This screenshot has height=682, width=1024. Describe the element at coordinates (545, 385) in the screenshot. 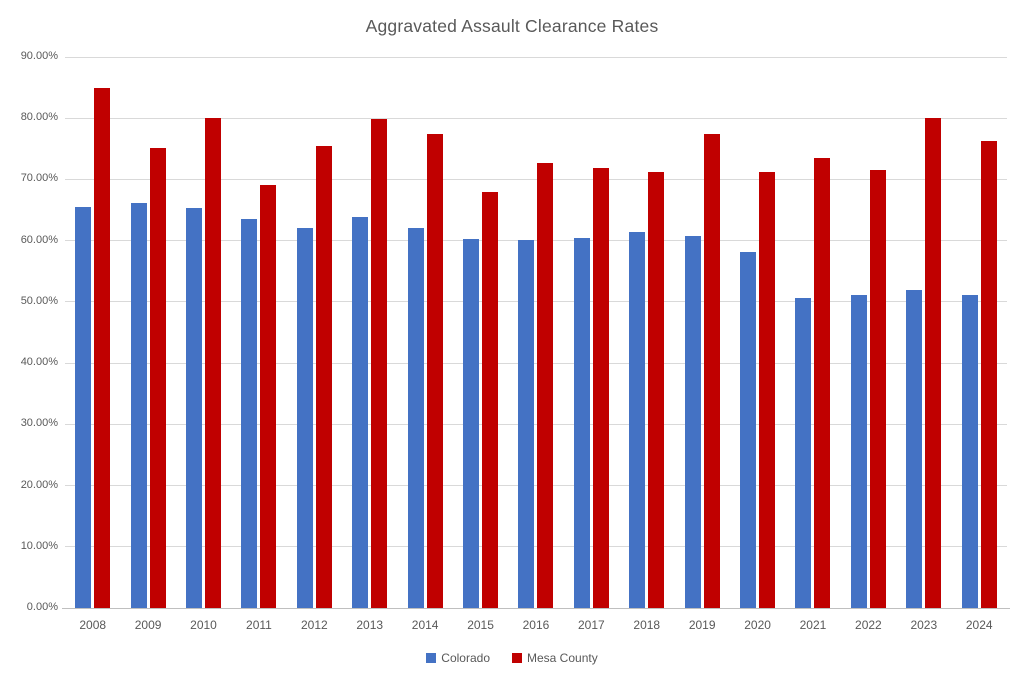

I see `bar-mesa-county-2016` at that location.